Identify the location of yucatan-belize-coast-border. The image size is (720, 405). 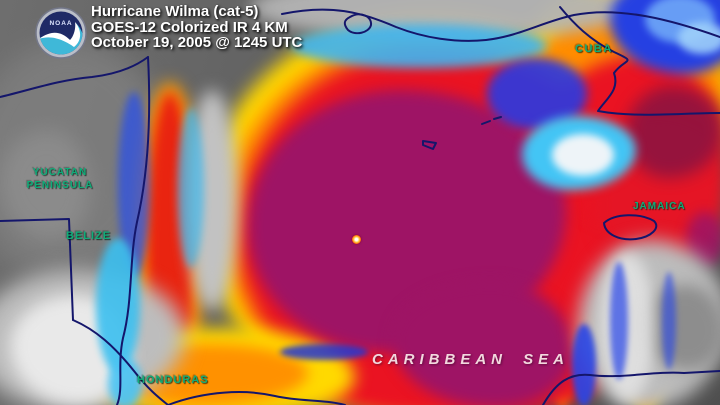
(133, 230).